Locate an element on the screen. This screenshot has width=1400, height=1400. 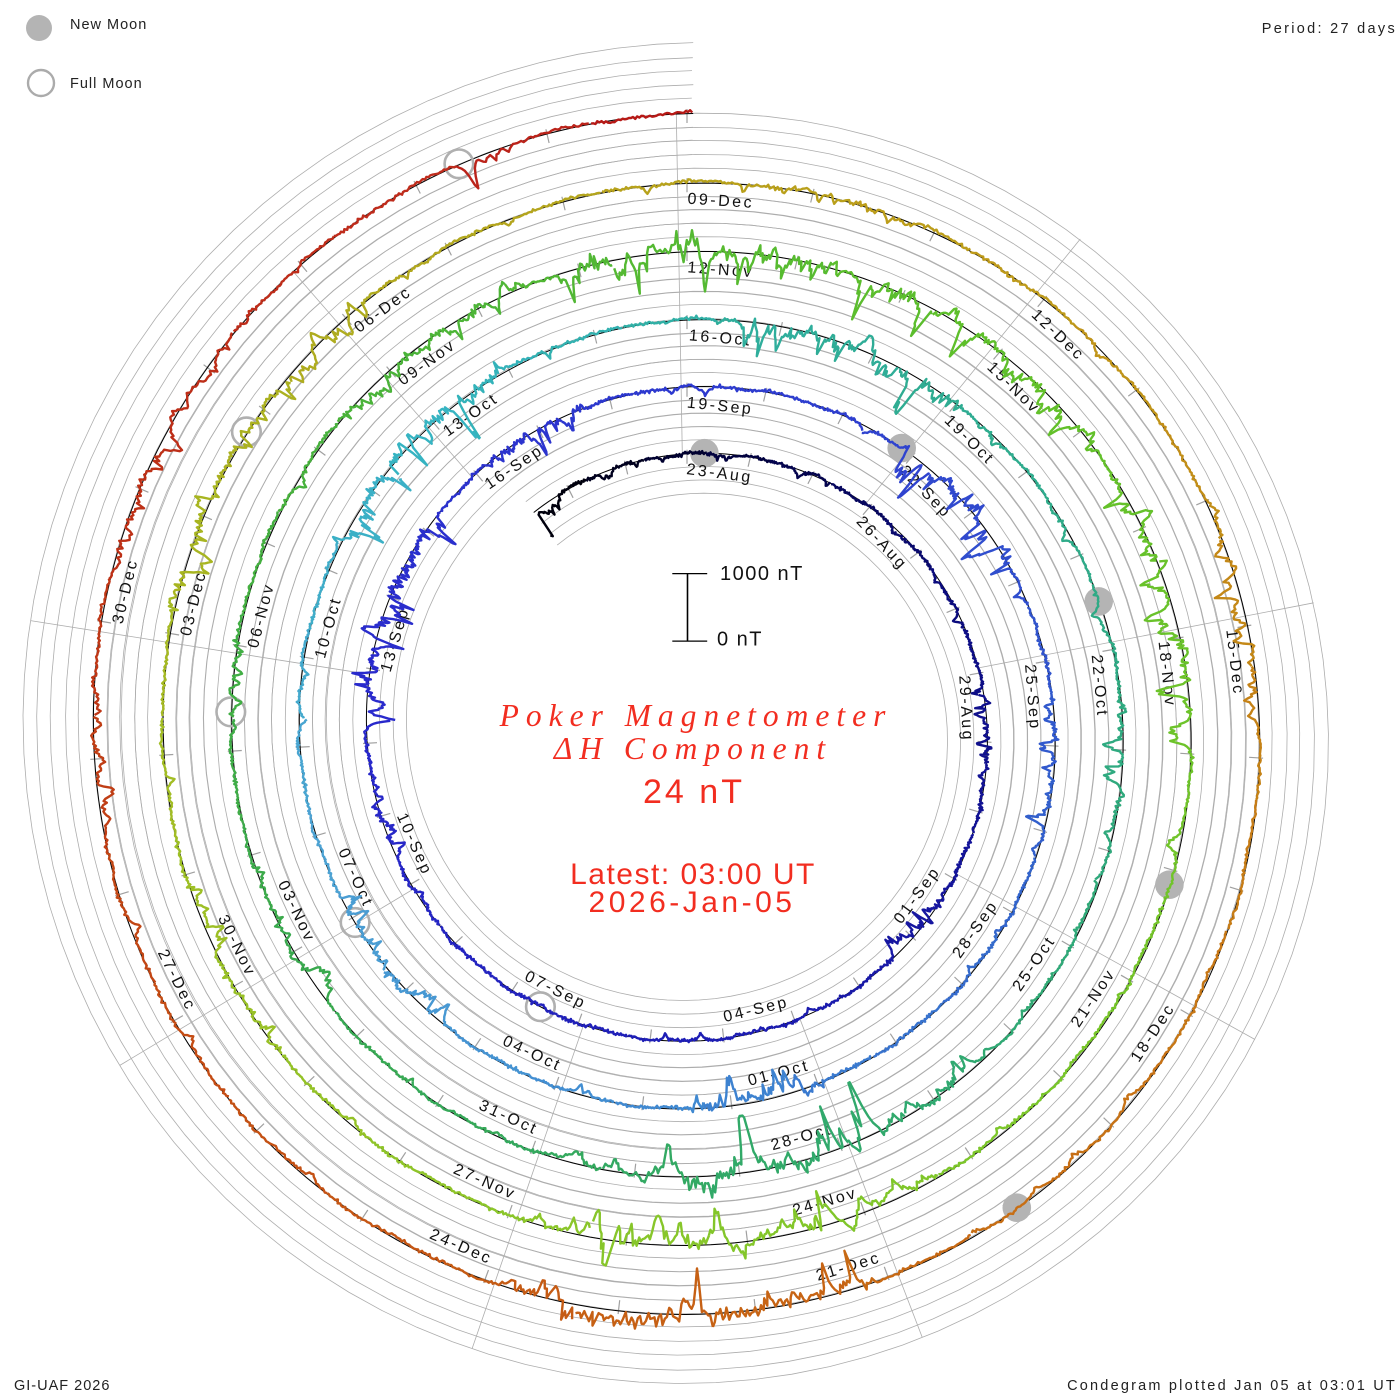
svg-text: 25-Sep is located at coordinates (1032, 698).